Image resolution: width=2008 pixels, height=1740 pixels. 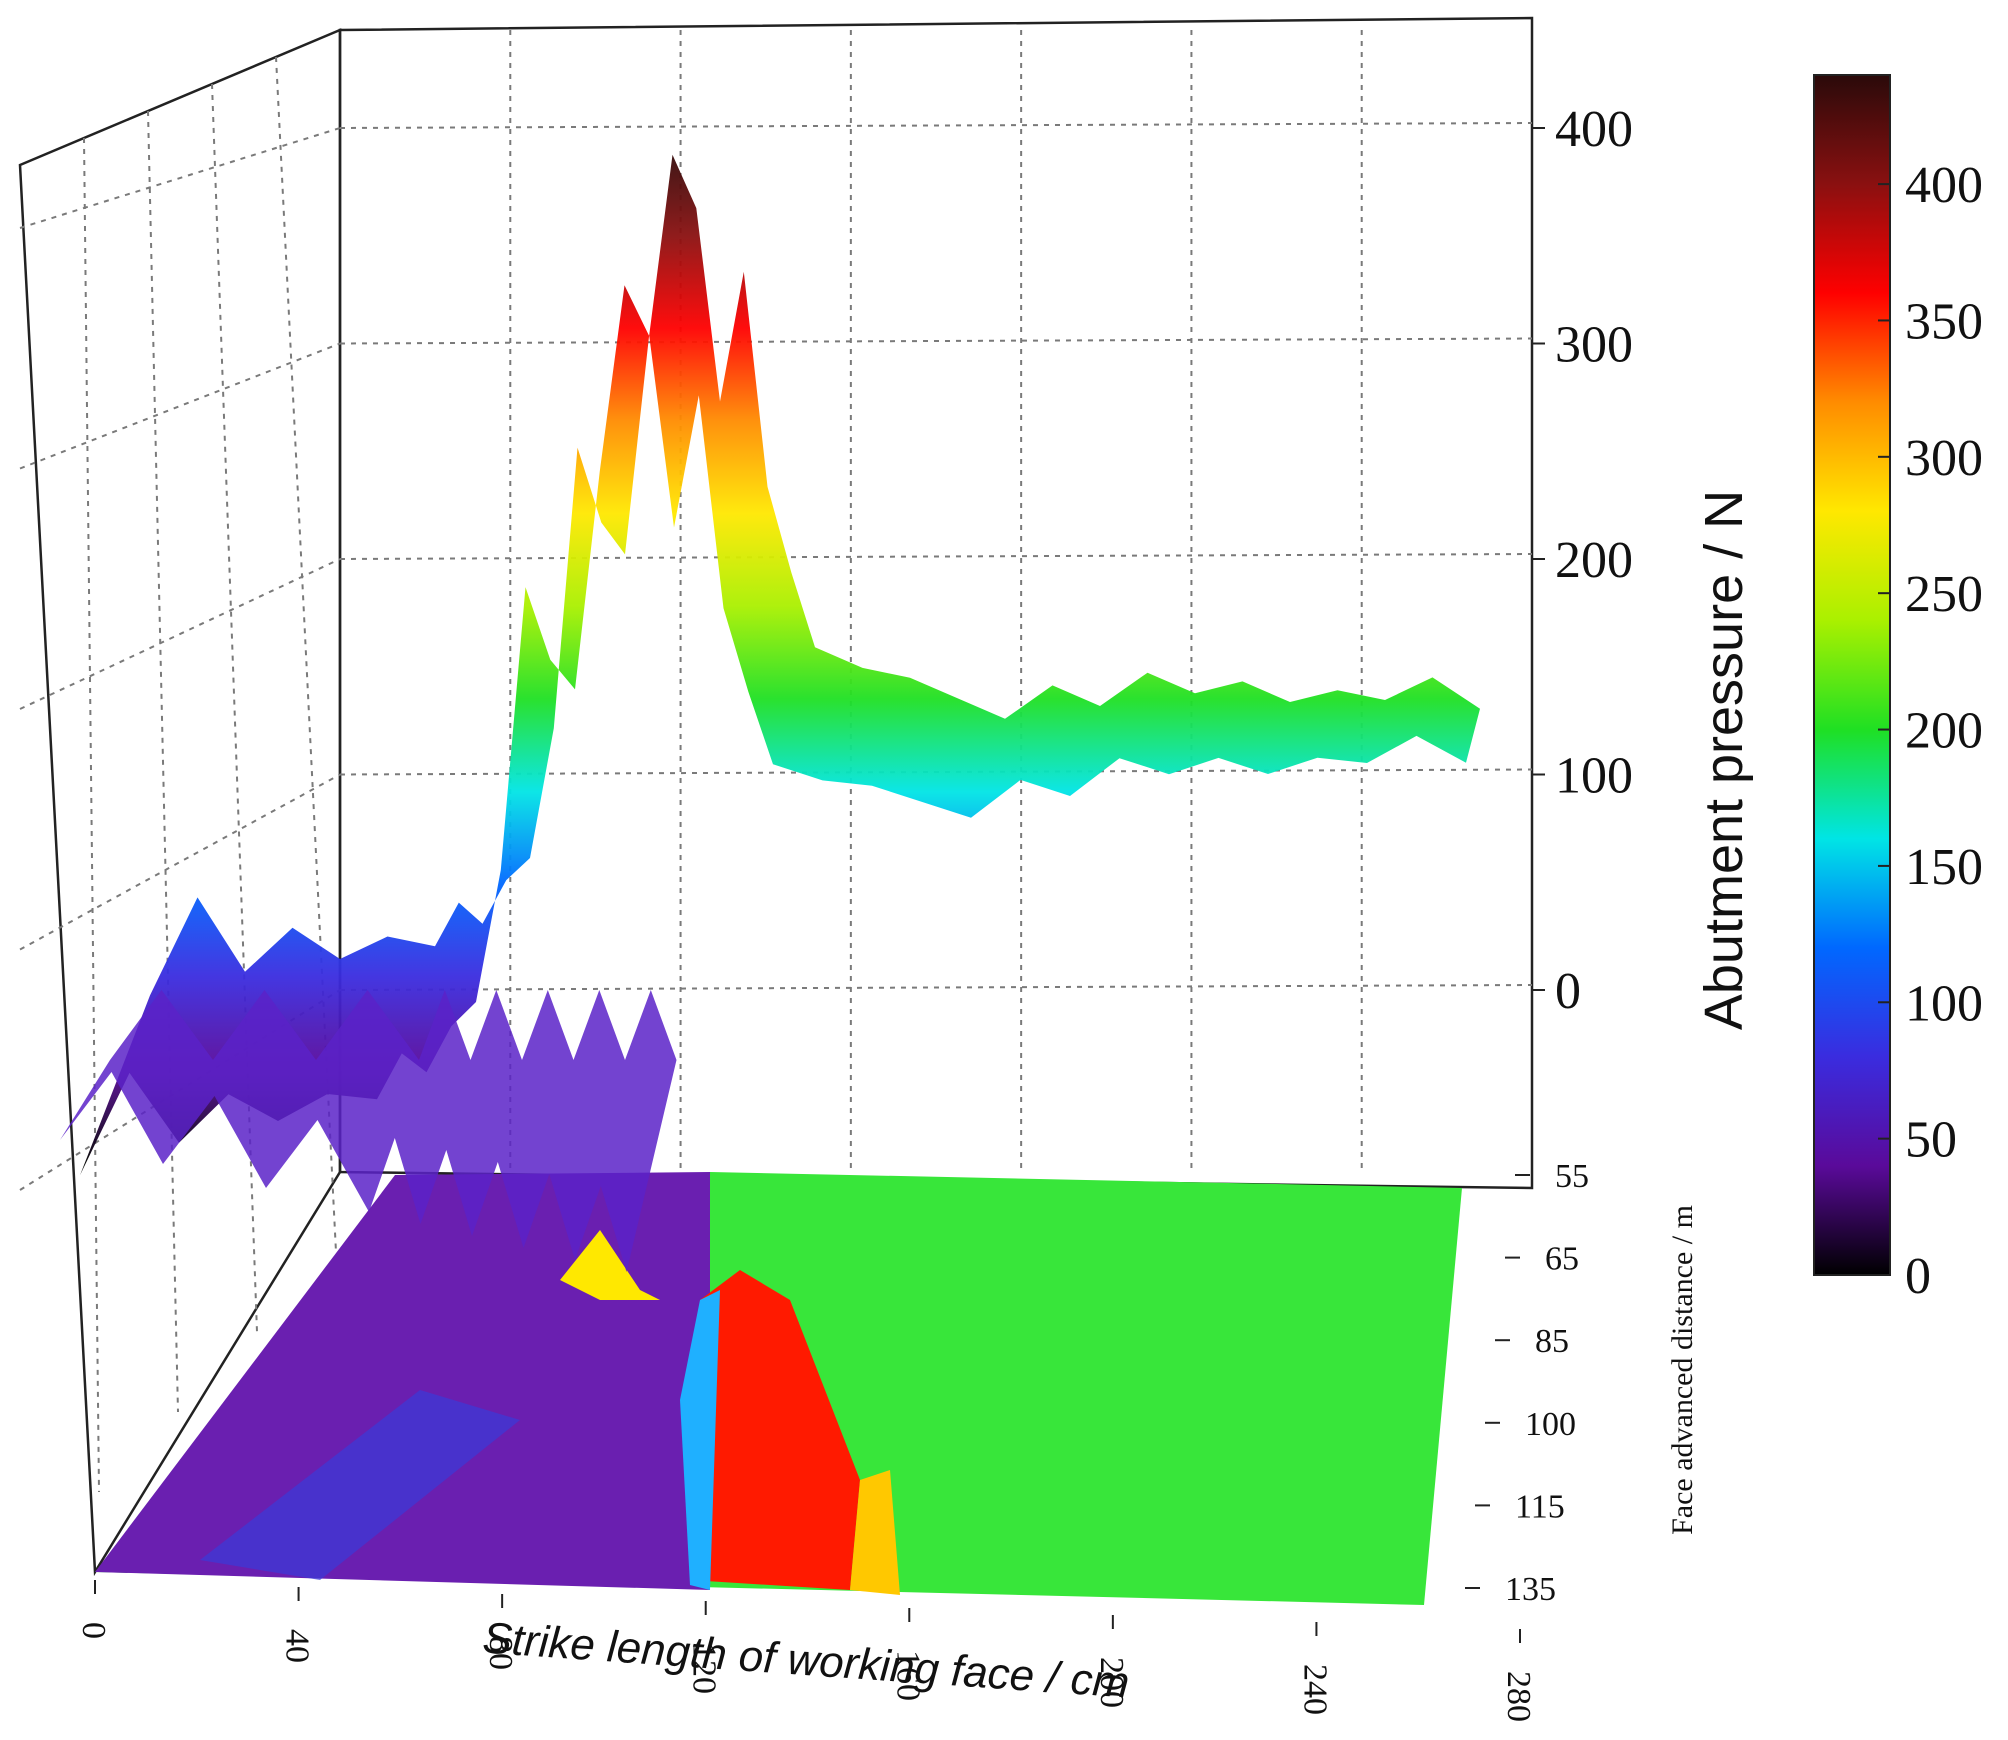 I want to click on y-tick-label: 85, so click(x=1552, y=1341).